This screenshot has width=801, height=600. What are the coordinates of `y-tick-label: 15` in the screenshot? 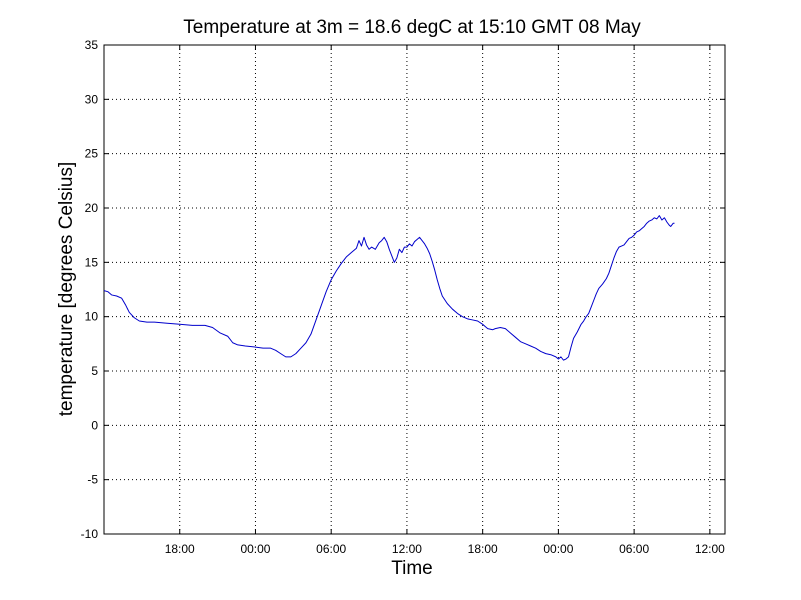 It's located at (92, 262).